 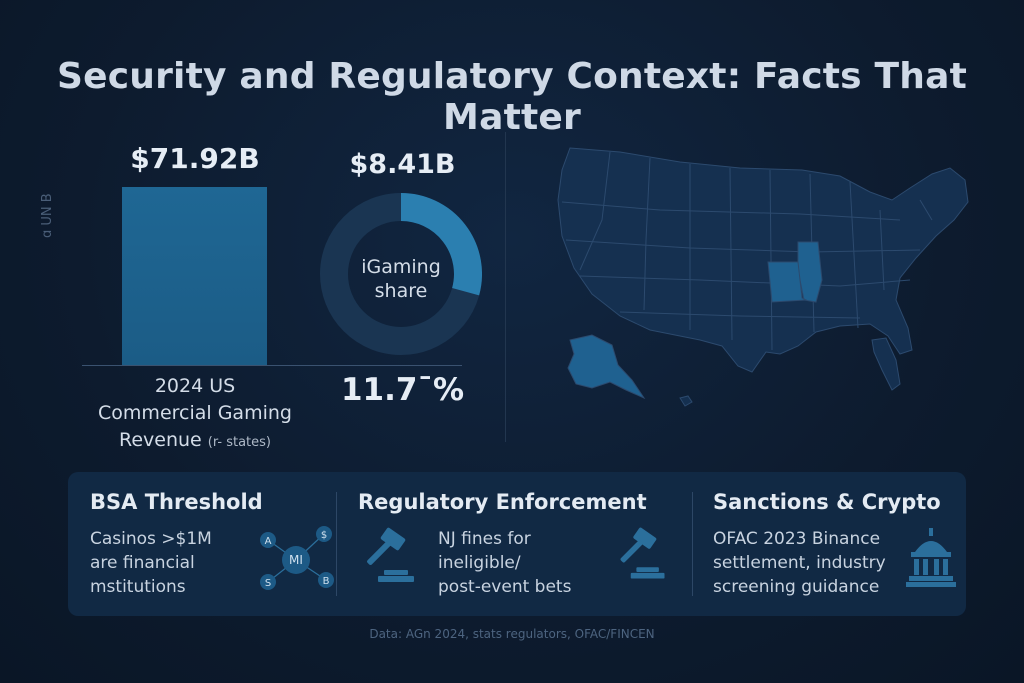 I want to click on baseline, so click(x=272, y=365).